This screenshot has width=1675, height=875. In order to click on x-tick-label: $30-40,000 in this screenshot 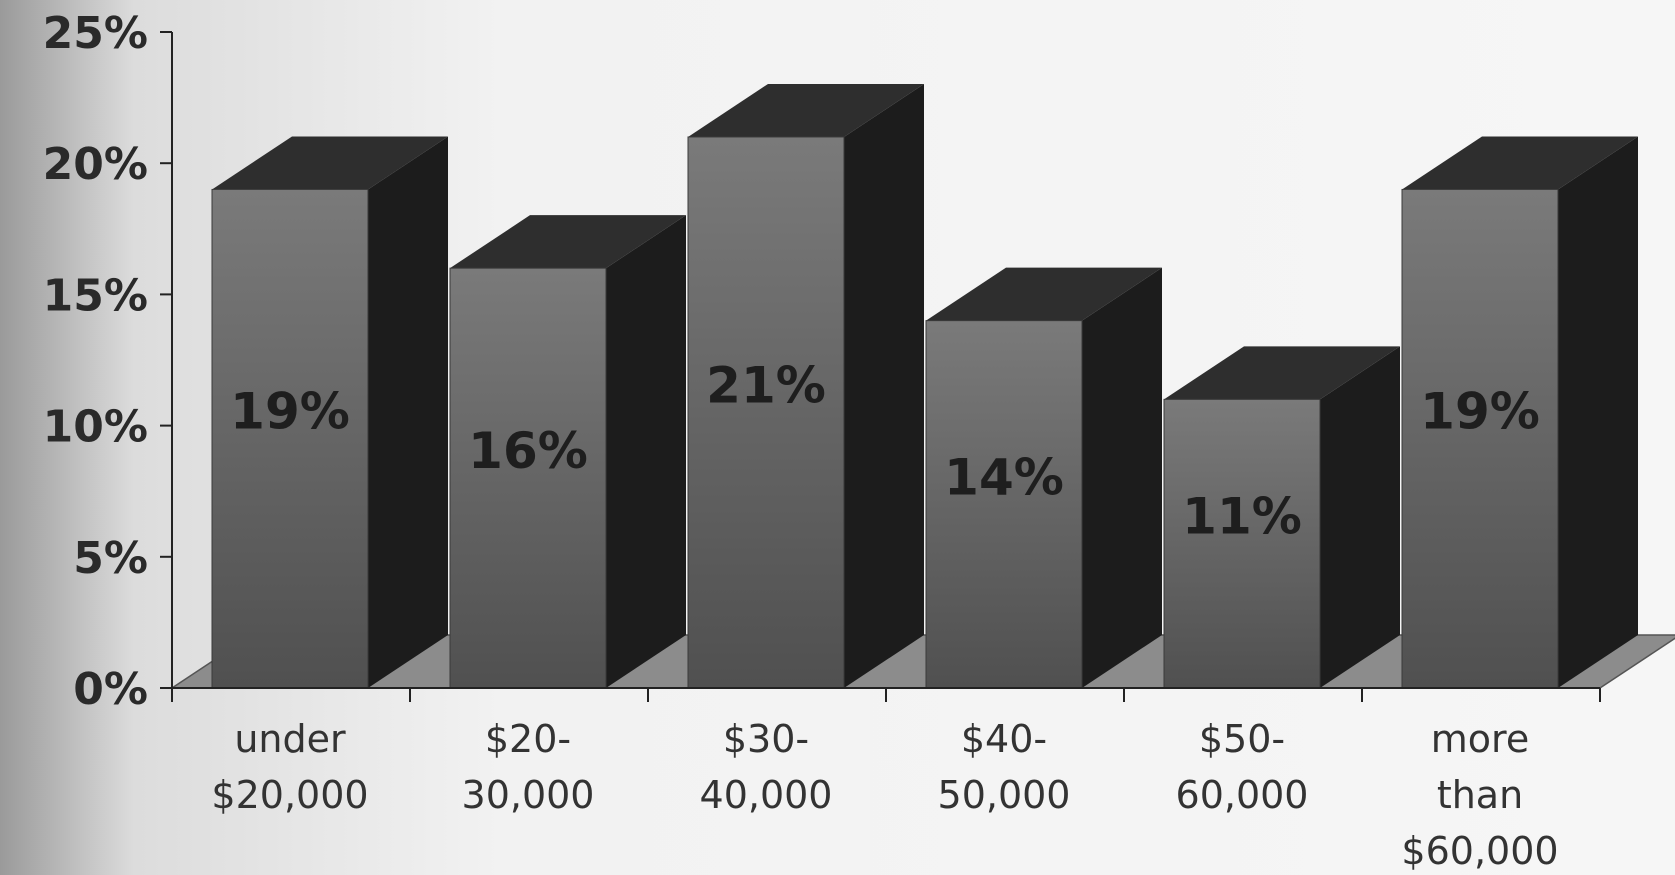, I will do `click(766, 767)`.